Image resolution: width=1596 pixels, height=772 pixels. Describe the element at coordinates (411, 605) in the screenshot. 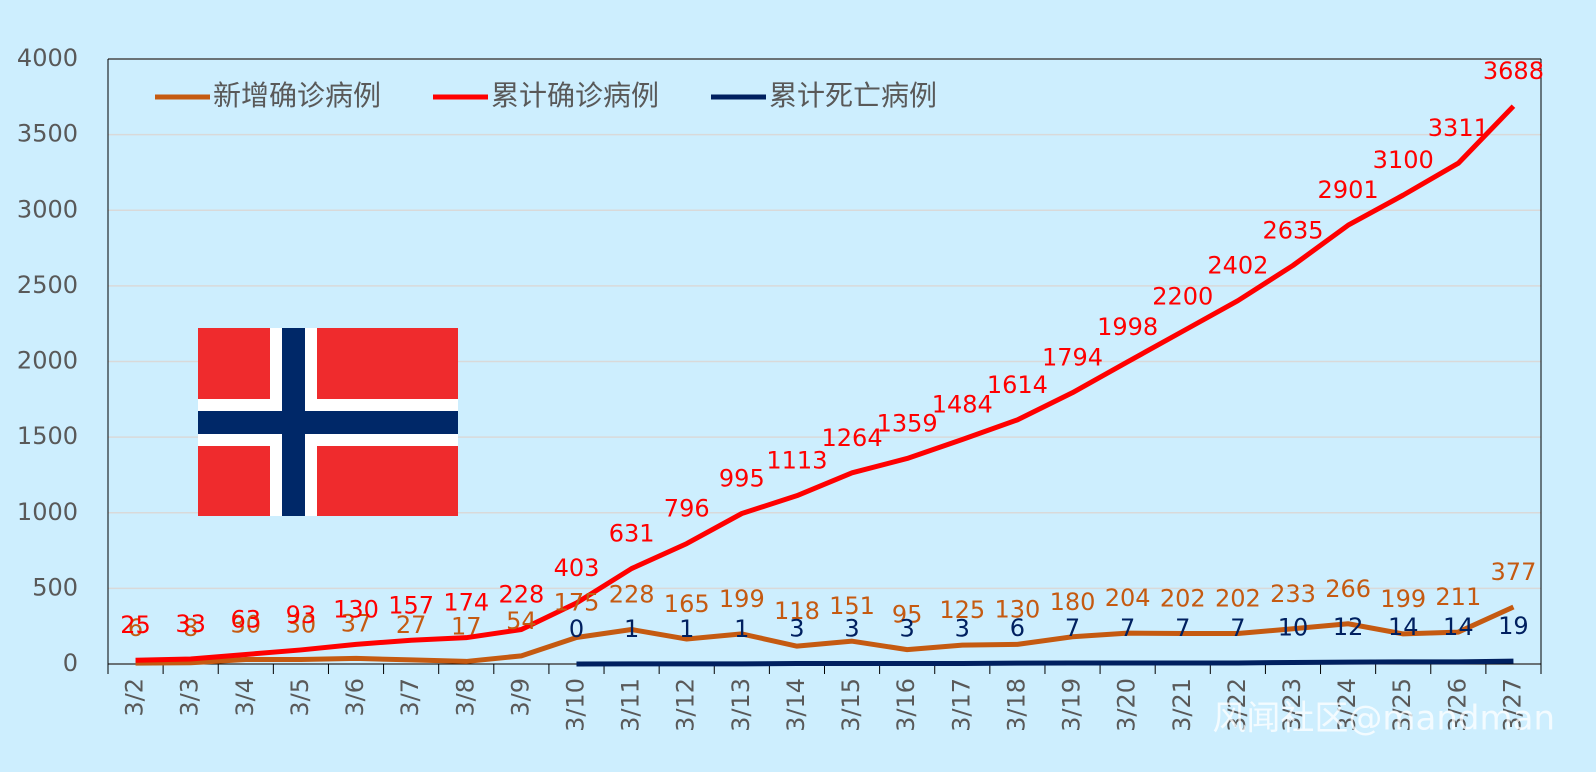

I see `data-label: 157` at that location.